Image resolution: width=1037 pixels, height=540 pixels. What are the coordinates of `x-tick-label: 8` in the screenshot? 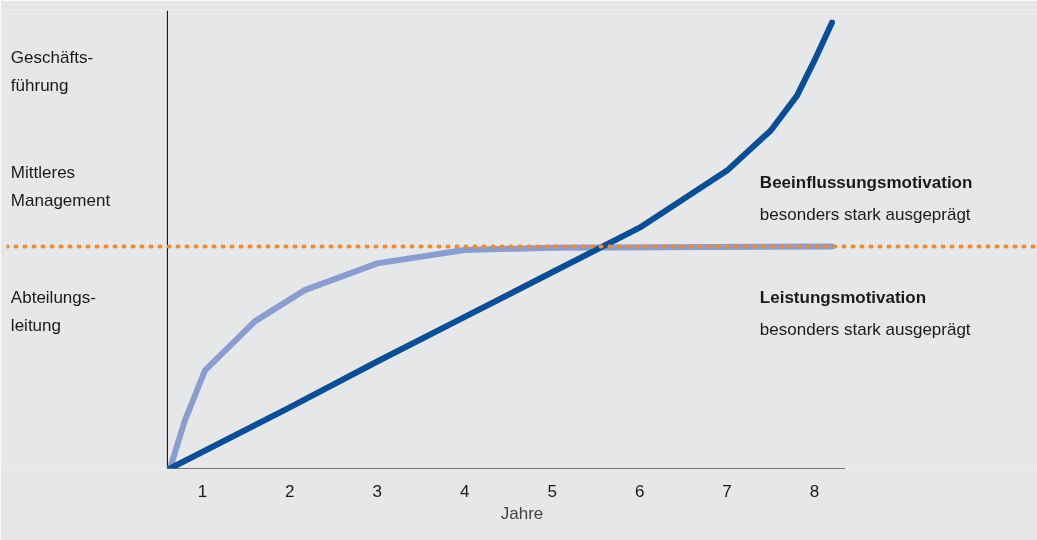 It's located at (814, 491).